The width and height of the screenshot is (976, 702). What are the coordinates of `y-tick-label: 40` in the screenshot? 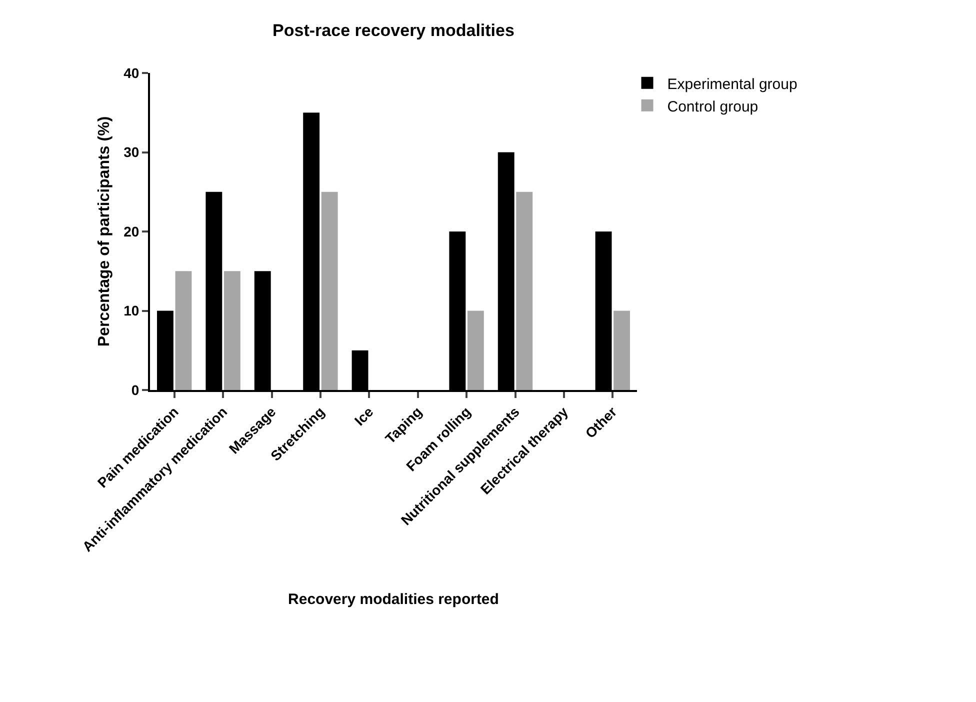 It's located at (132, 72).